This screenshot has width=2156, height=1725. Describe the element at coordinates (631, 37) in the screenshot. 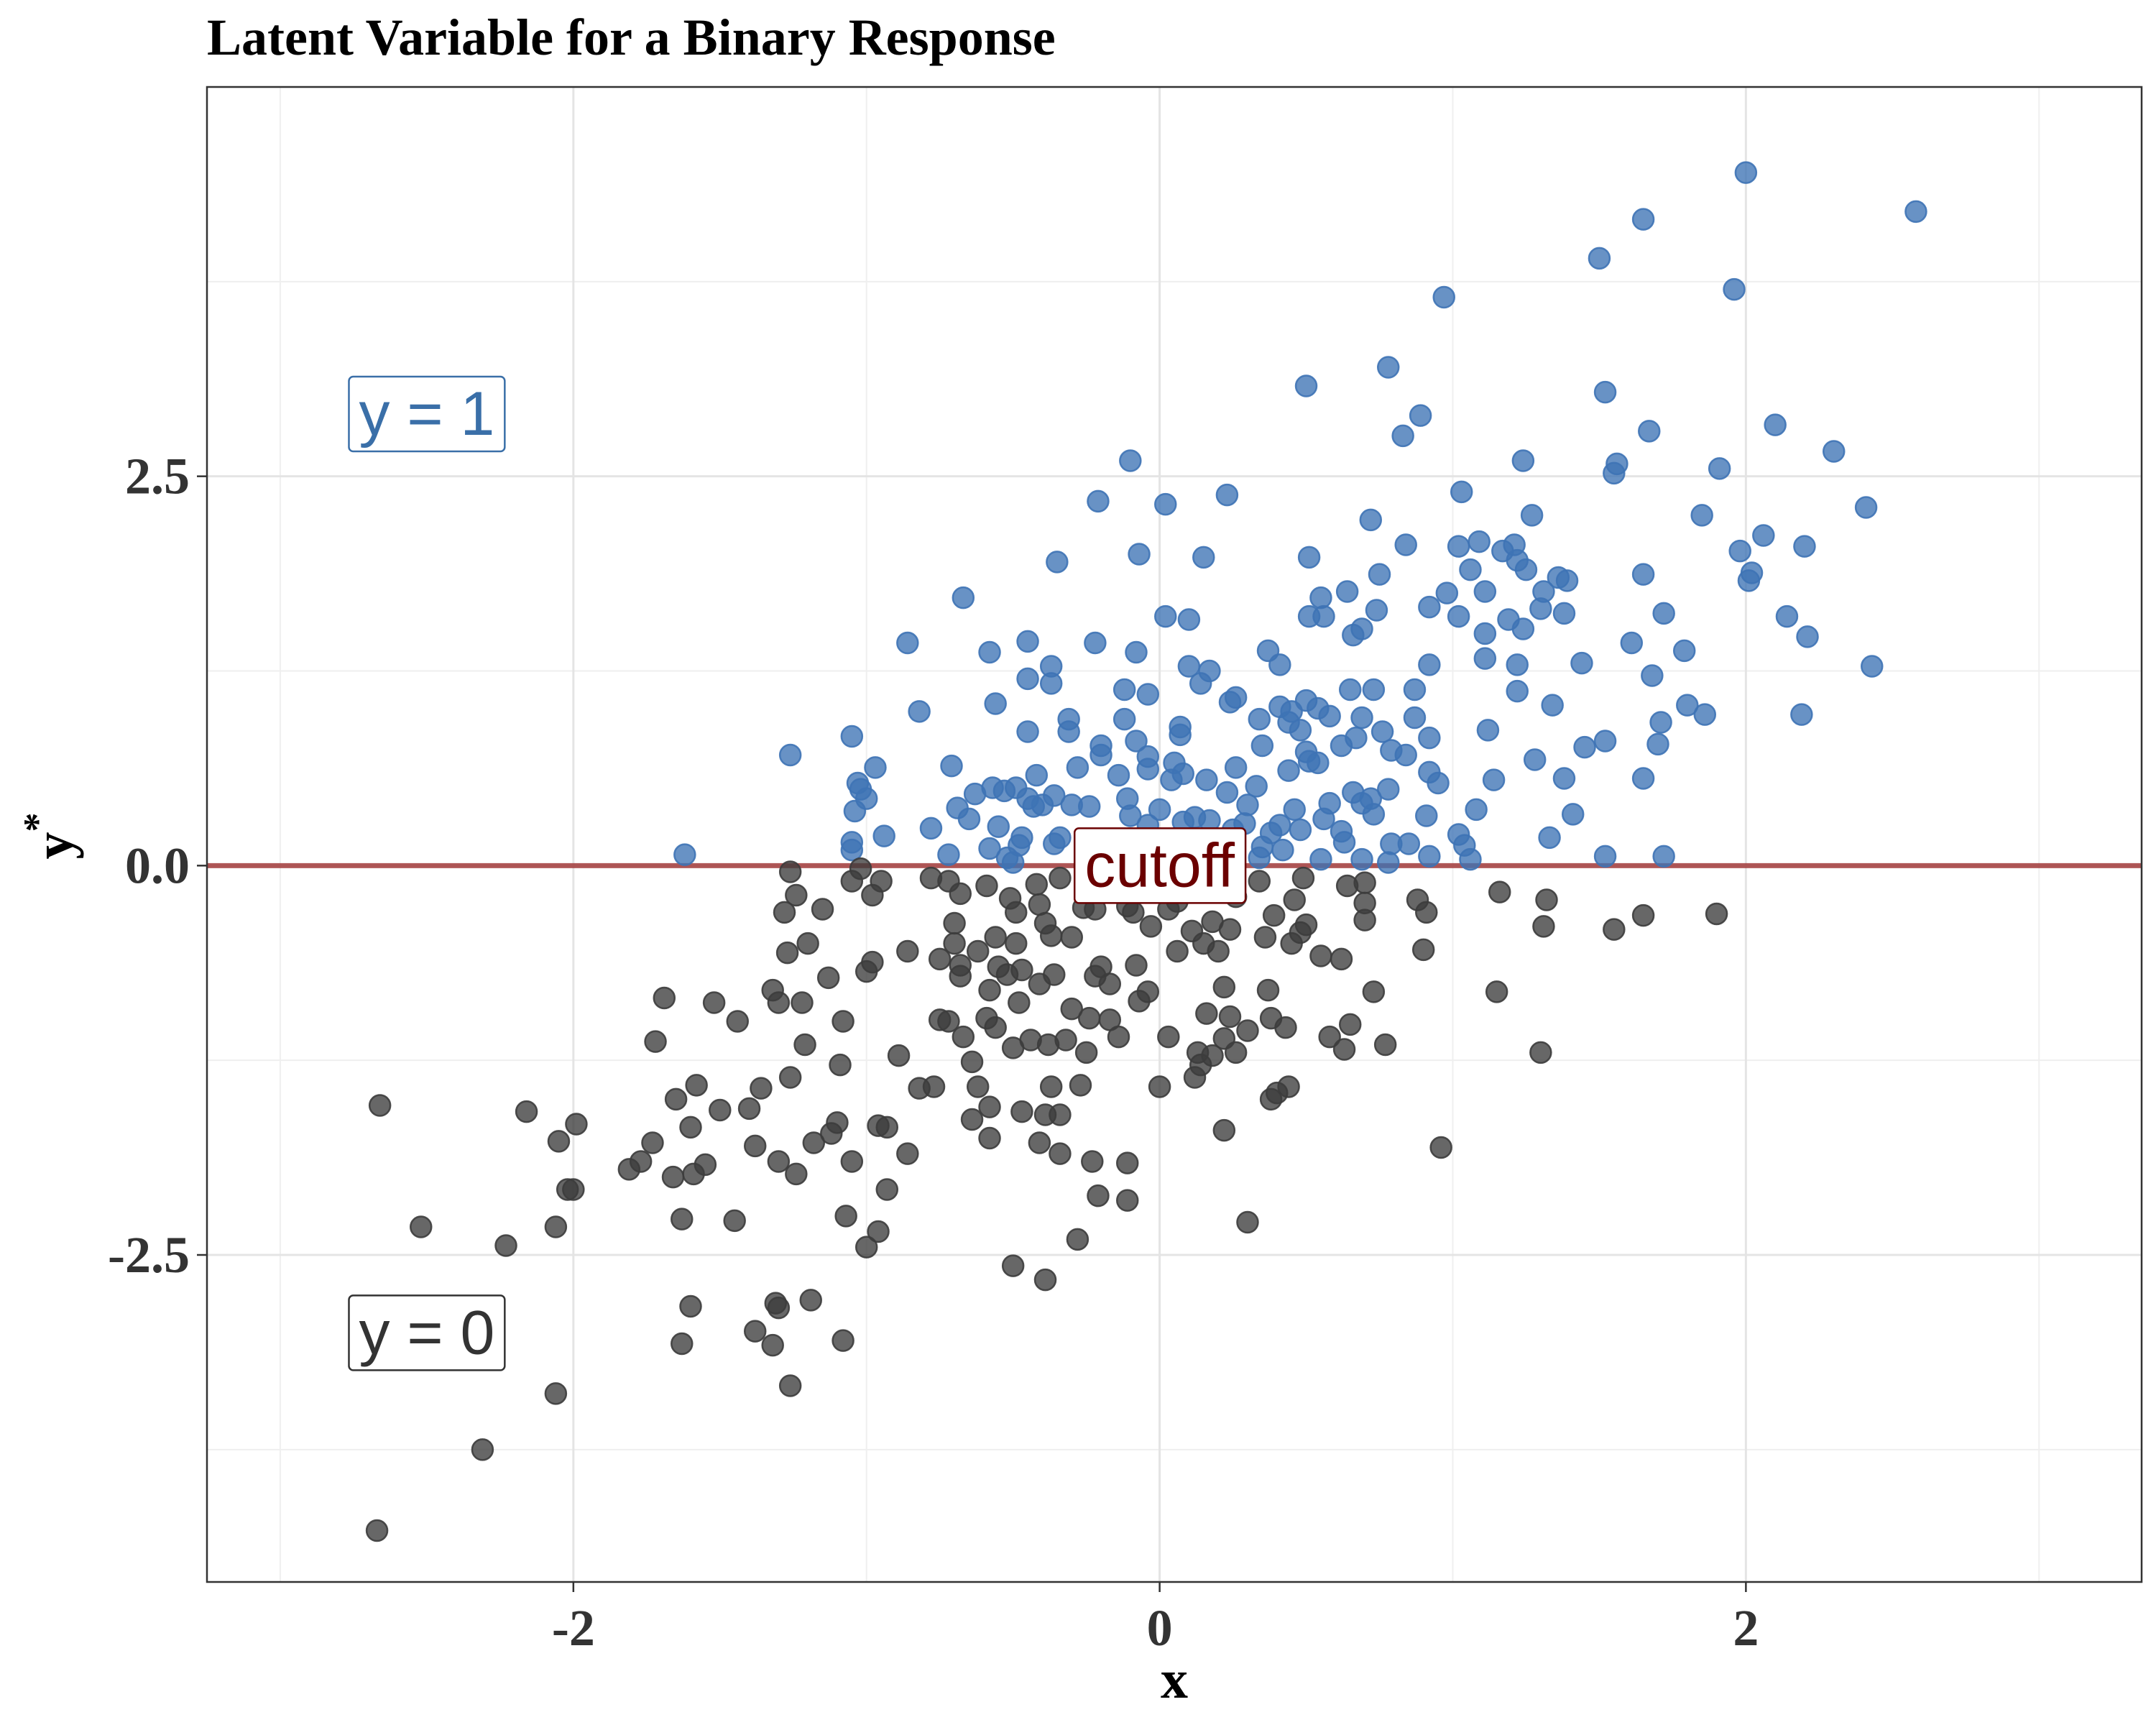

I see `chart-title: Latent Variable for a Binary Response` at that location.